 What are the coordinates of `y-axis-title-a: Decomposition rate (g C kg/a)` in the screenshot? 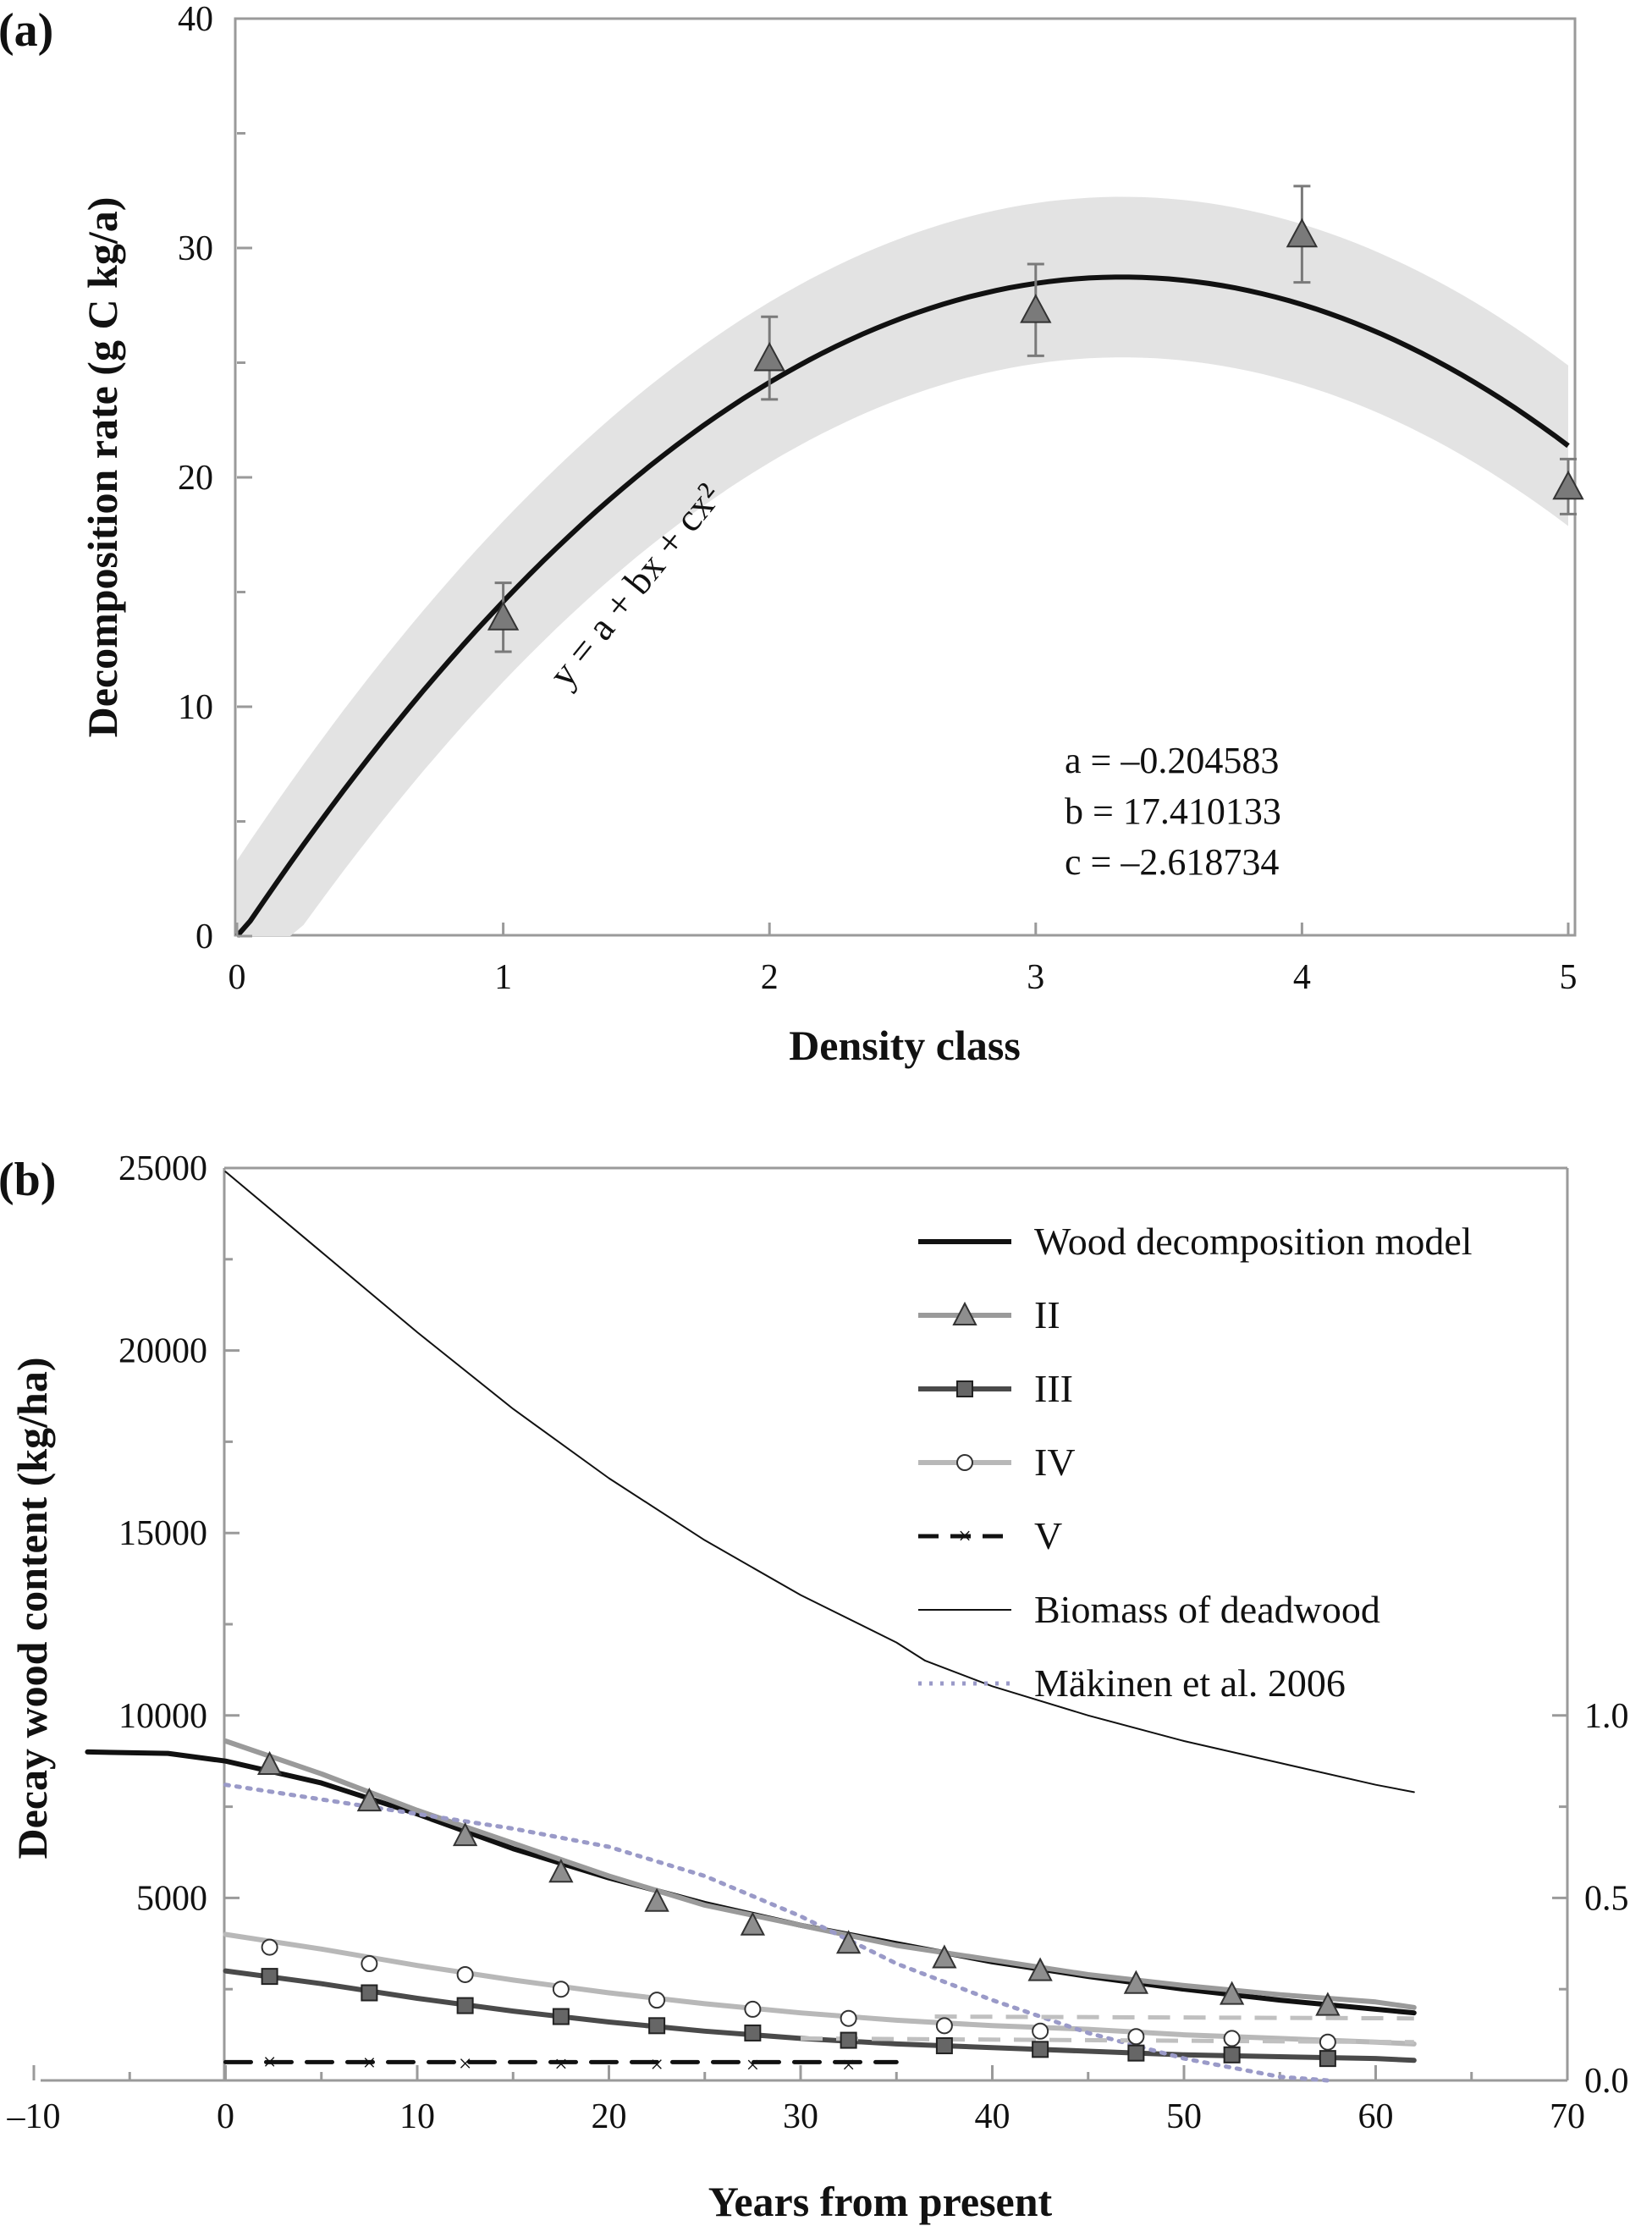 It's located at (102, 468).